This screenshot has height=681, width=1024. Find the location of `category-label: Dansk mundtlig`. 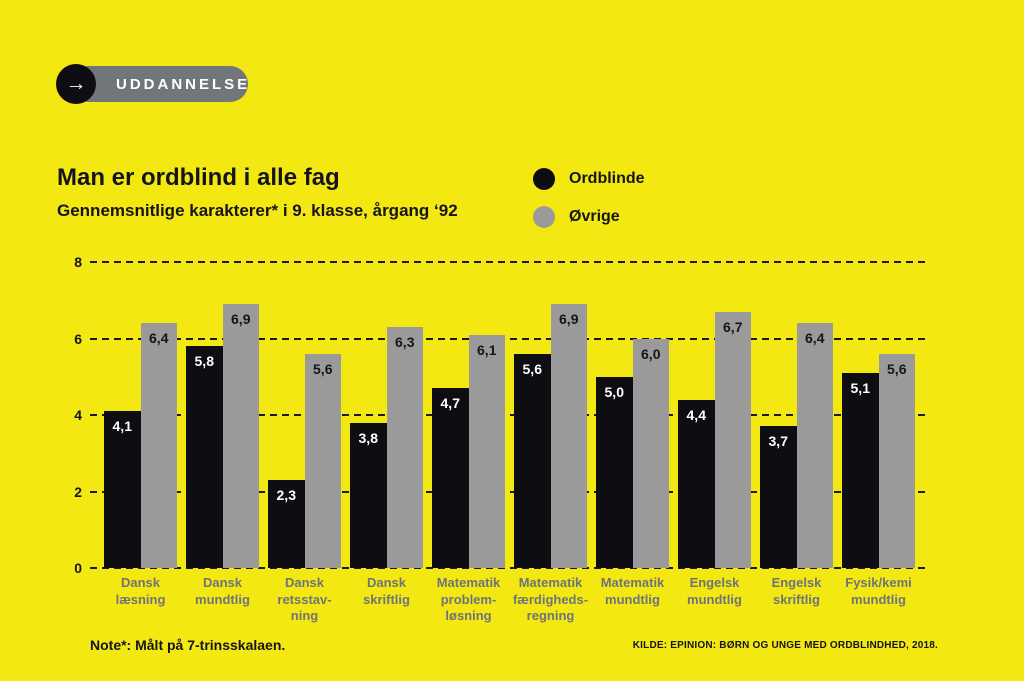

category-label: Dansk mundtlig is located at coordinates (222, 591).